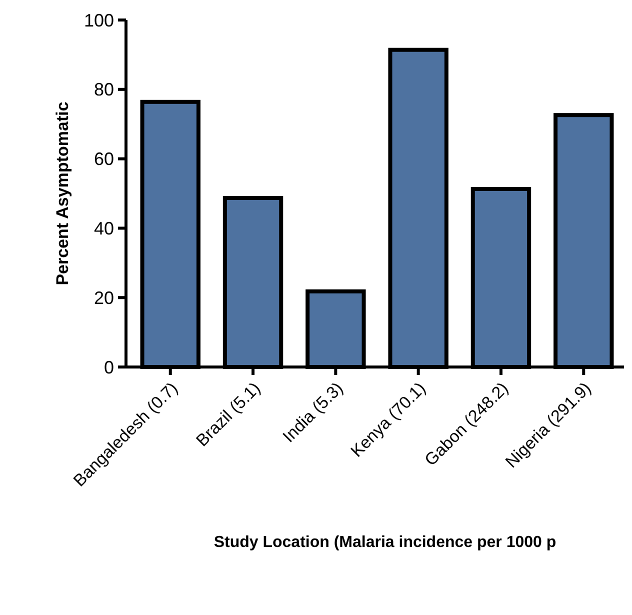 The height and width of the screenshot is (615, 632). Describe the element at coordinates (99, 20) in the screenshot. I see `y-tick-label: 100` at that location.